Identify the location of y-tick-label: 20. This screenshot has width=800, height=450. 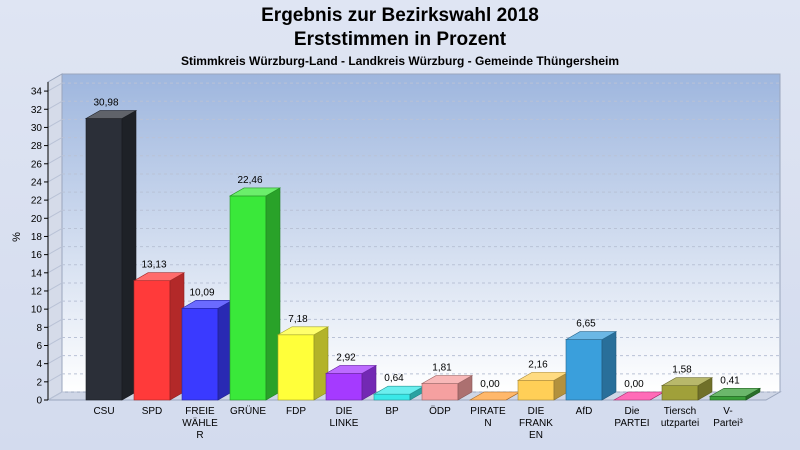
(37, 219).